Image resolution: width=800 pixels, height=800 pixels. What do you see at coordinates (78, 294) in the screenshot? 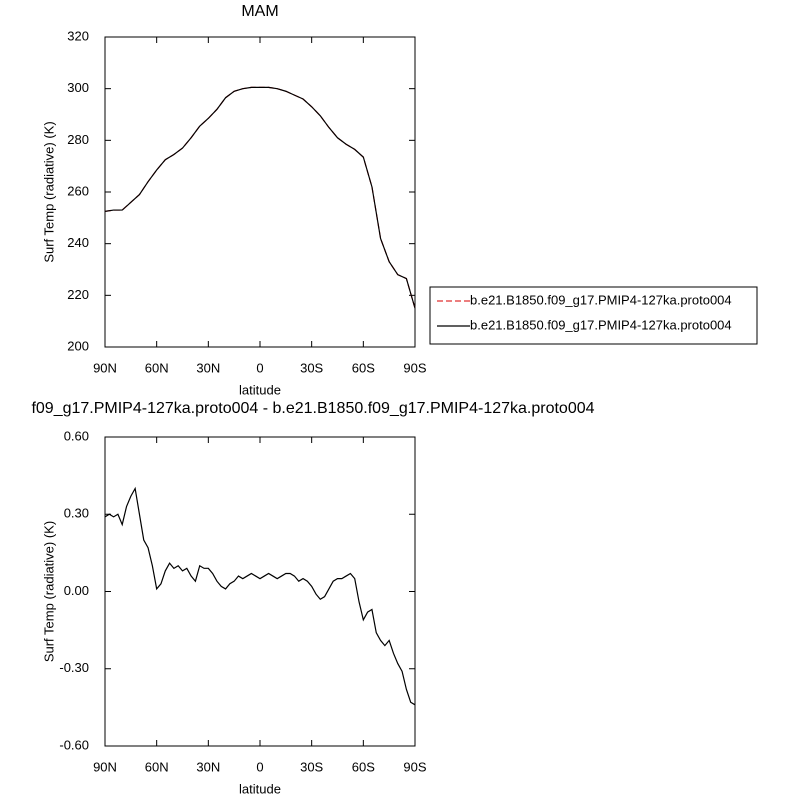
I see `y-tick-label: 220` at bounding box center [78, 294].